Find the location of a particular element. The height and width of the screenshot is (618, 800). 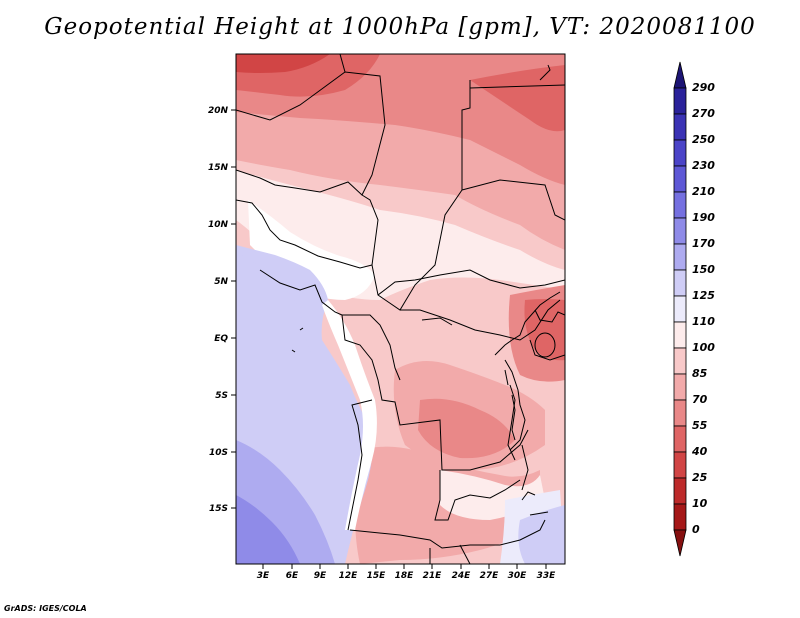

colorbar-label: 125 is located at coordinates (703, 295).